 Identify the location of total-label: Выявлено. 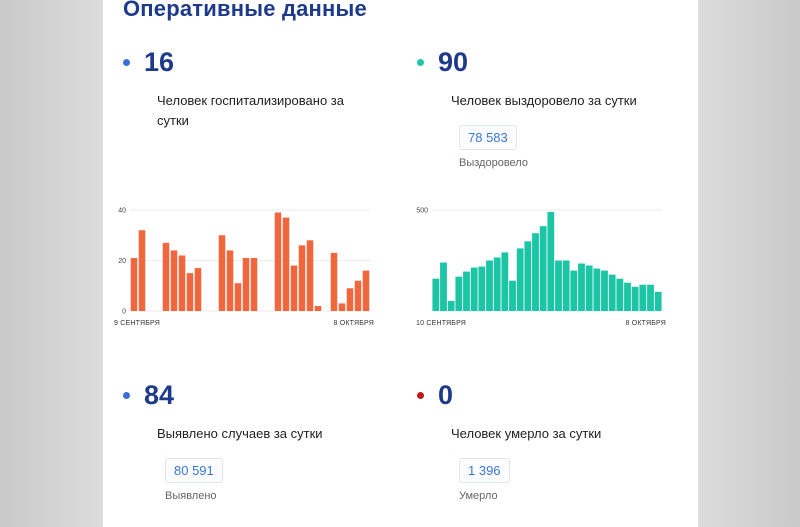
(191, 496).